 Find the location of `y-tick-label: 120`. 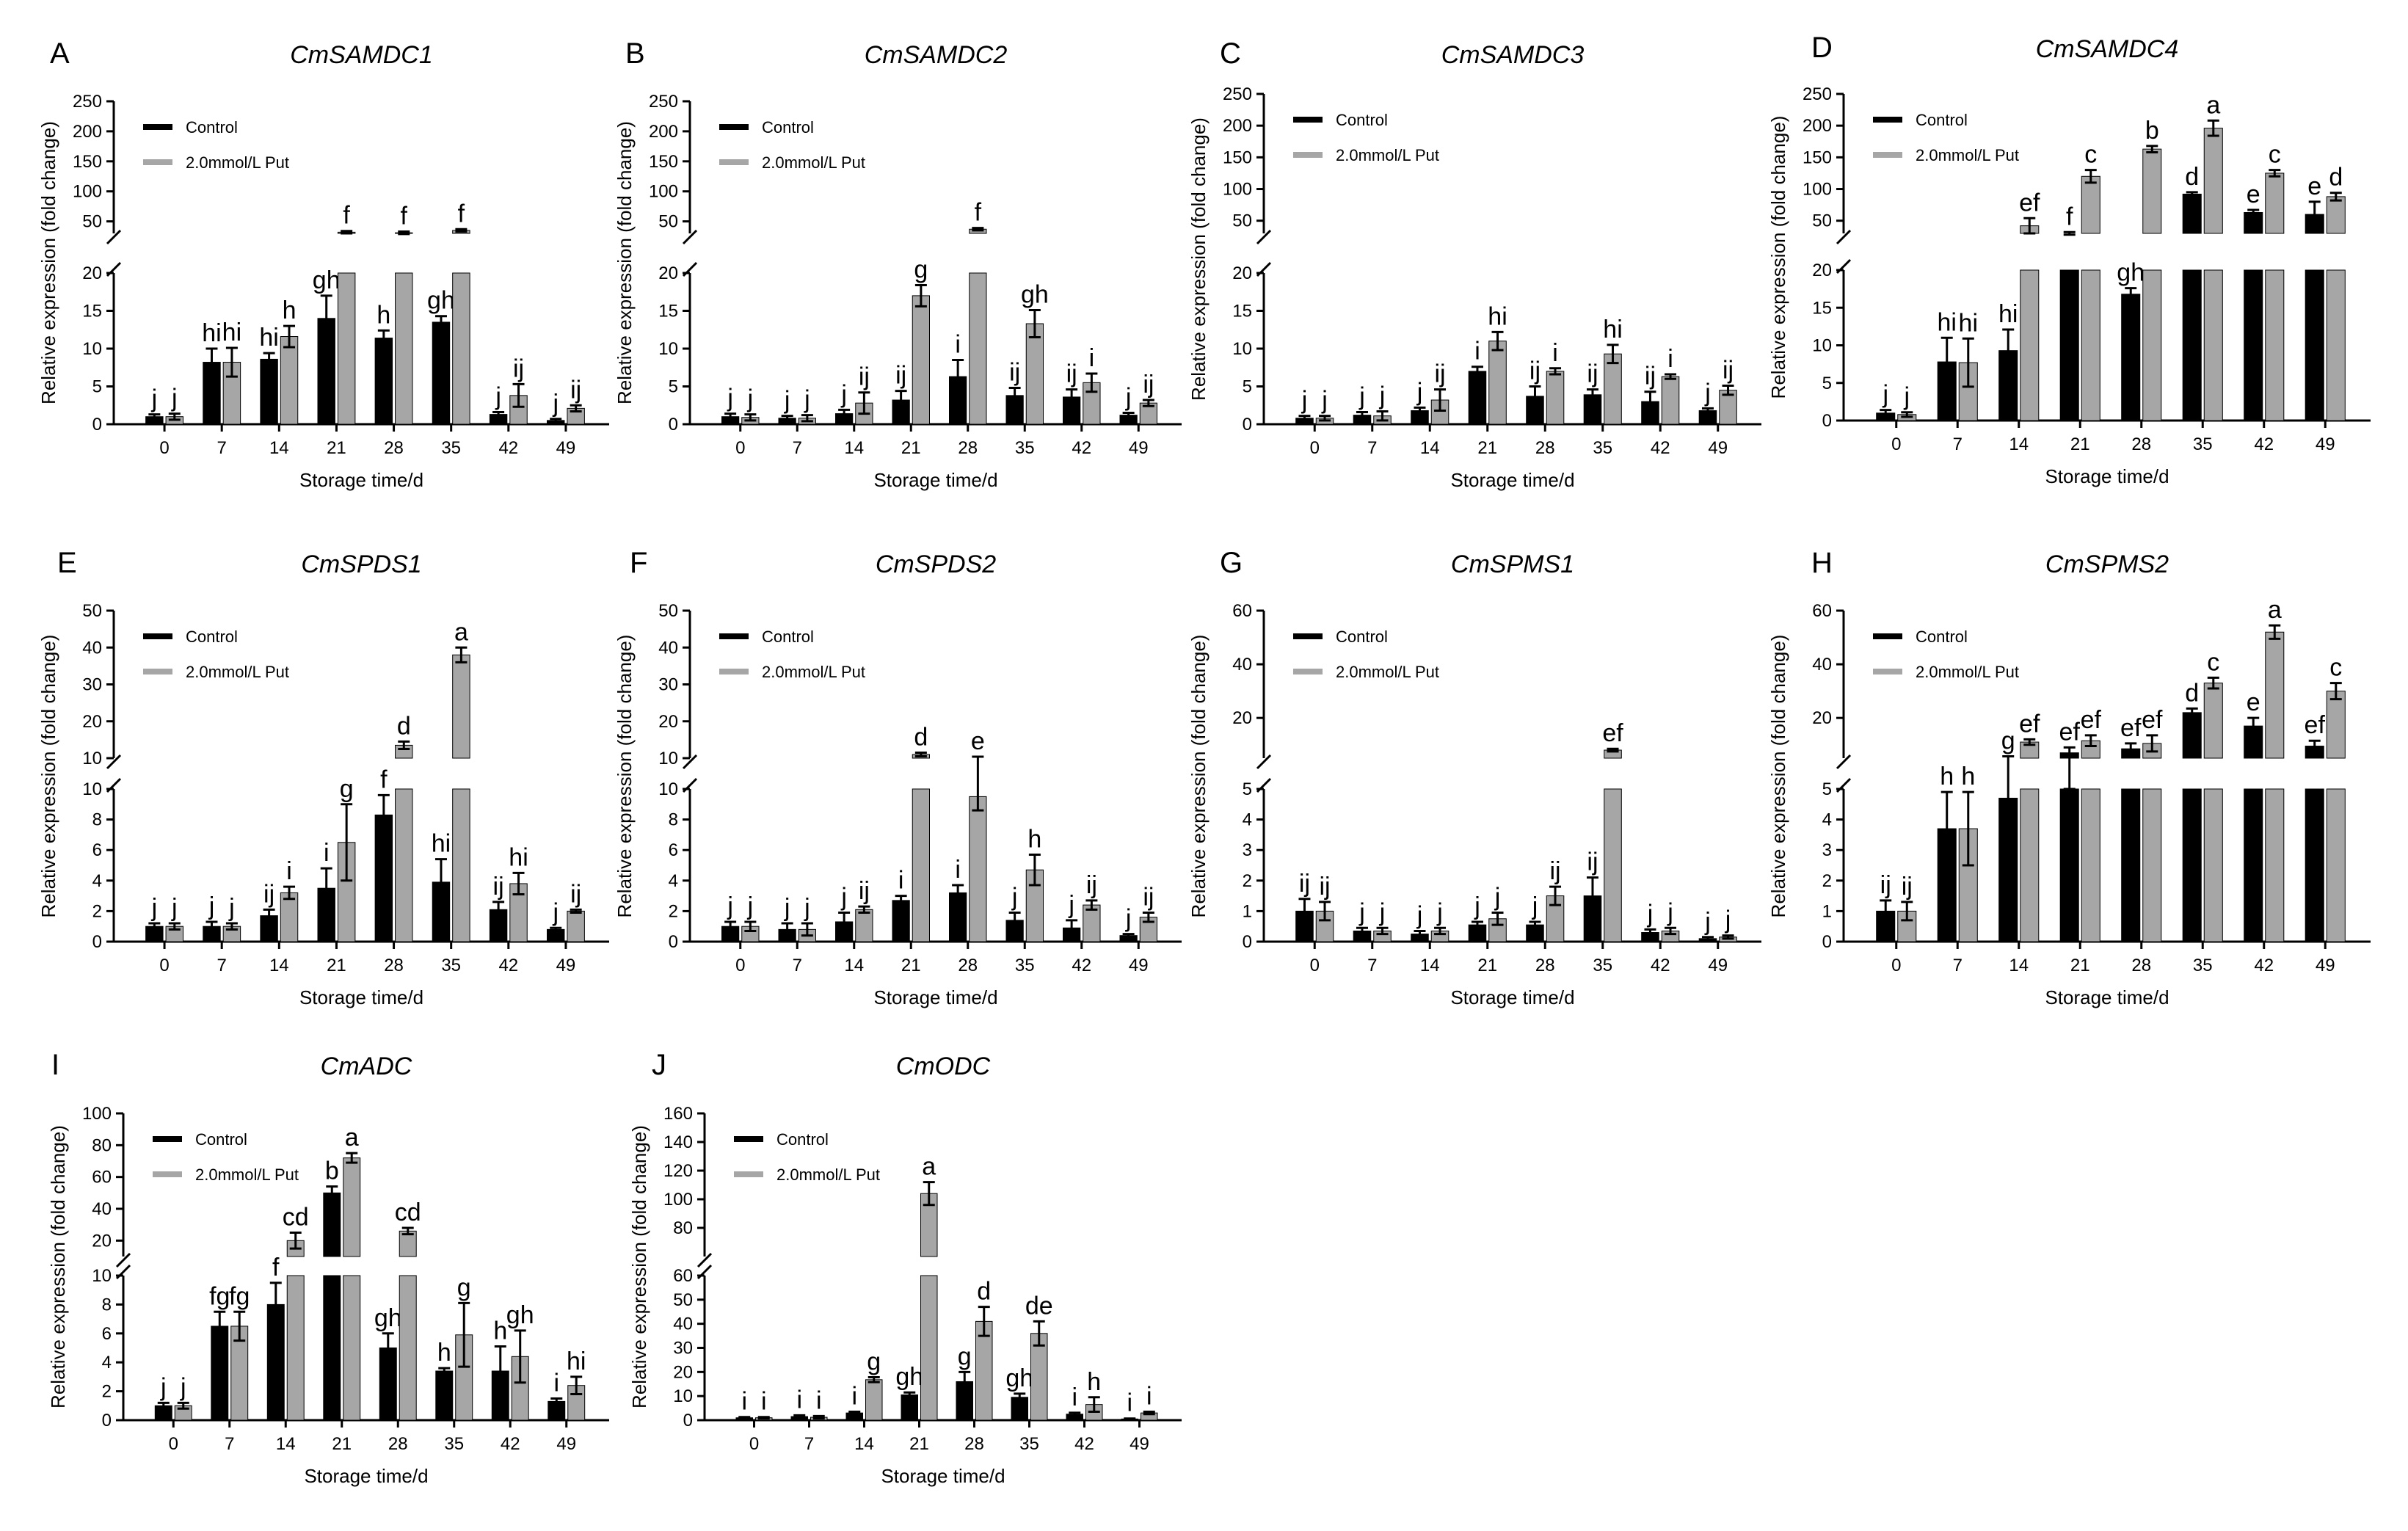

y-tick-label: 120 is located at coordinates (678, 1171).